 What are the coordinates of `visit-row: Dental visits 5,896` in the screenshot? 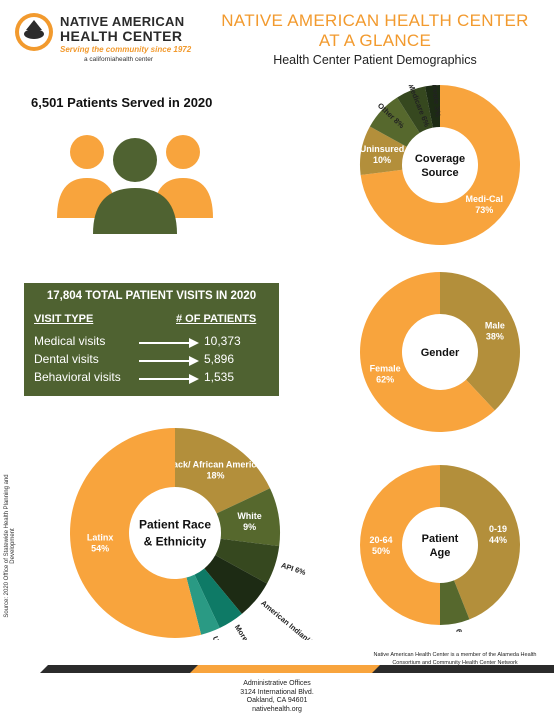 It's located at (154, 360).